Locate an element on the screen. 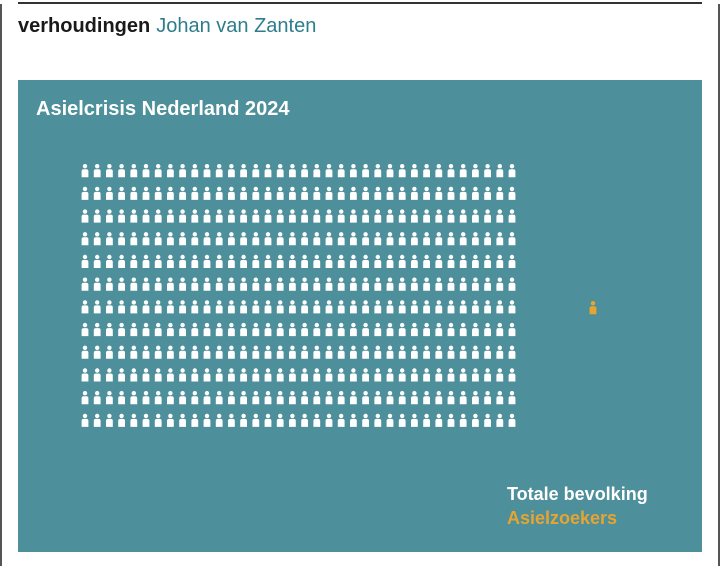 The height and width of the screenshot is (566, 720). column-header: verhoudingen Johan van Zanten is located at coordinates (167, 26).